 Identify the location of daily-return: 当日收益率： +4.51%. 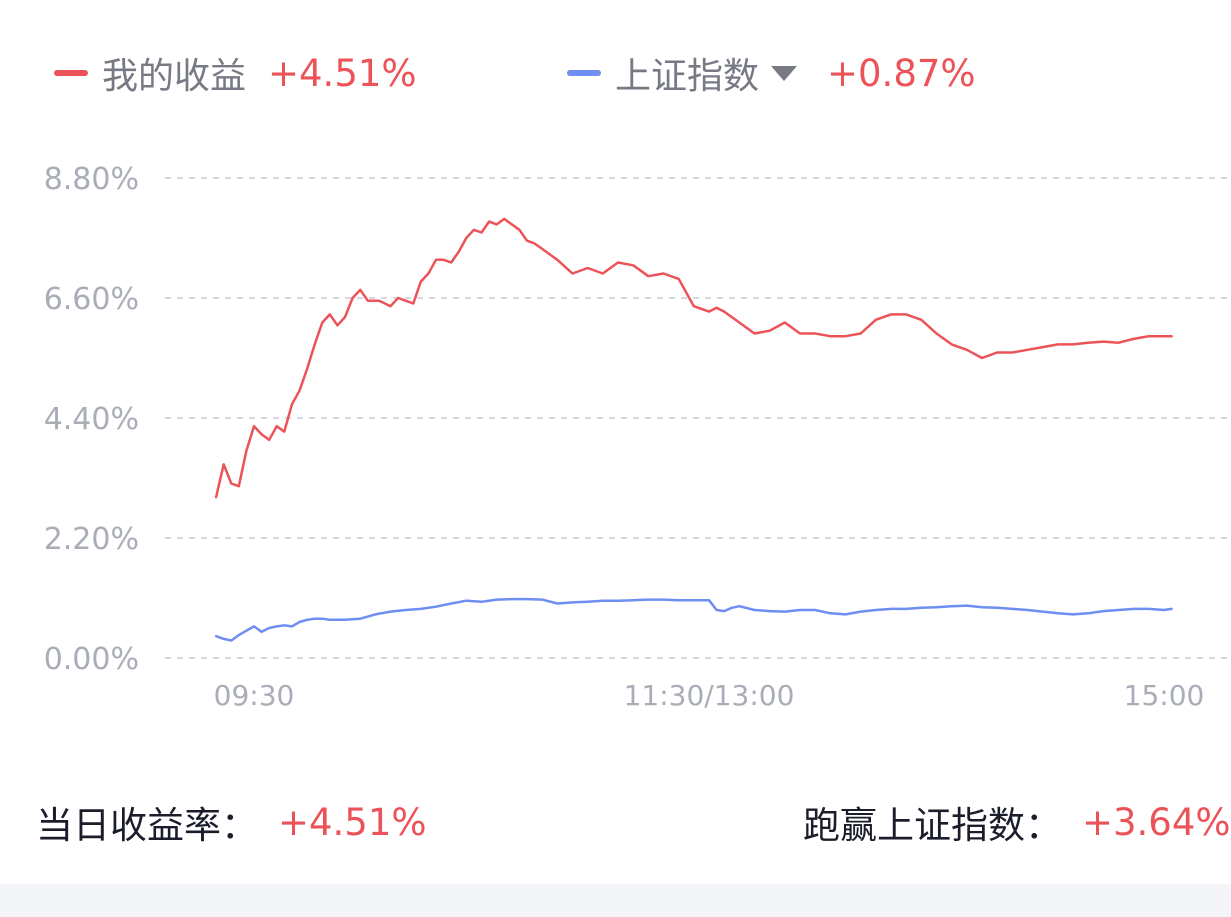
(231, 822).